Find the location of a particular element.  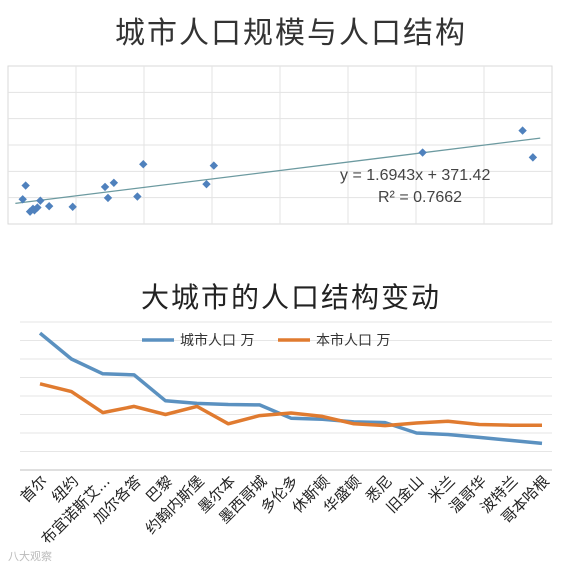

trendline-r2: R² = 0.7662 is located at coordinates (420, 197).